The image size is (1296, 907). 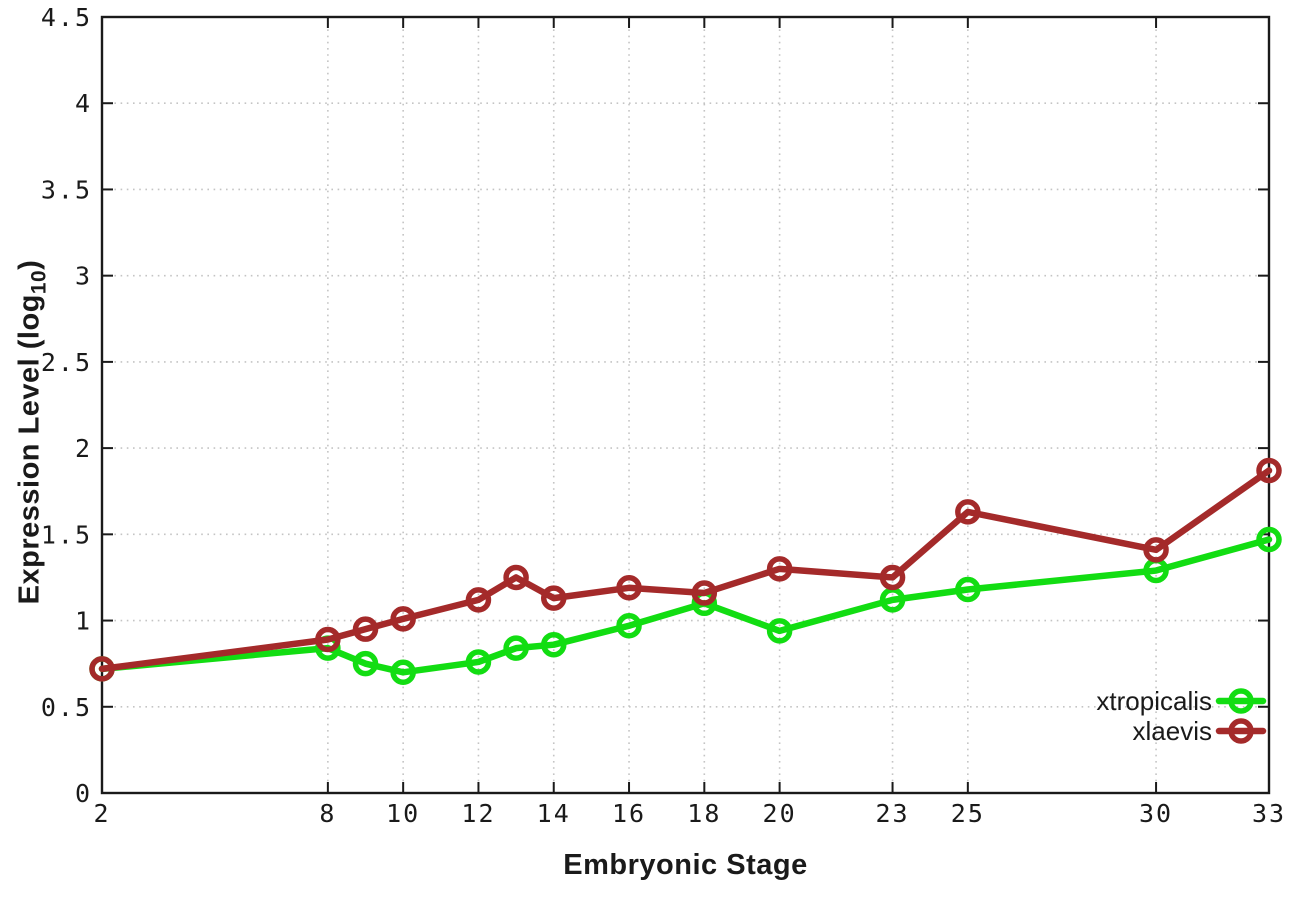 I want to click on x-tick-label: 30, so click(x=1156, y=813).